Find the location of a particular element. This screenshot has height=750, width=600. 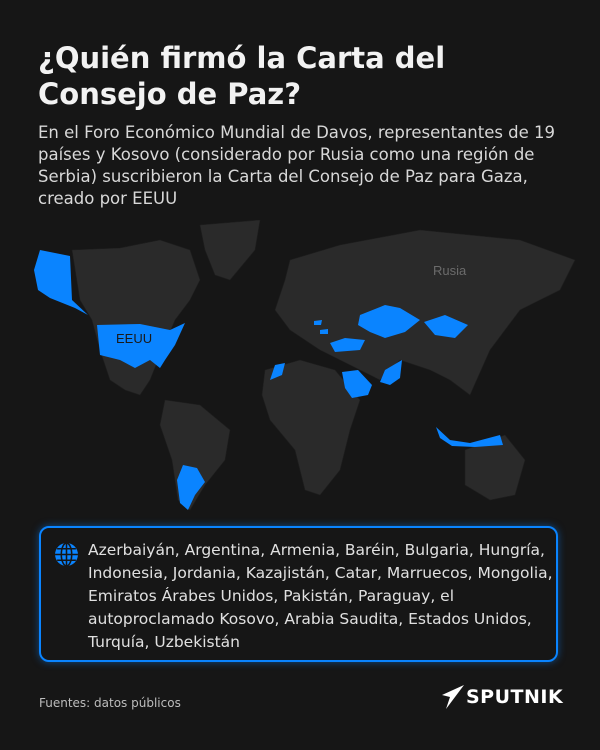

country-argentina is located at coordinates (191, 487).